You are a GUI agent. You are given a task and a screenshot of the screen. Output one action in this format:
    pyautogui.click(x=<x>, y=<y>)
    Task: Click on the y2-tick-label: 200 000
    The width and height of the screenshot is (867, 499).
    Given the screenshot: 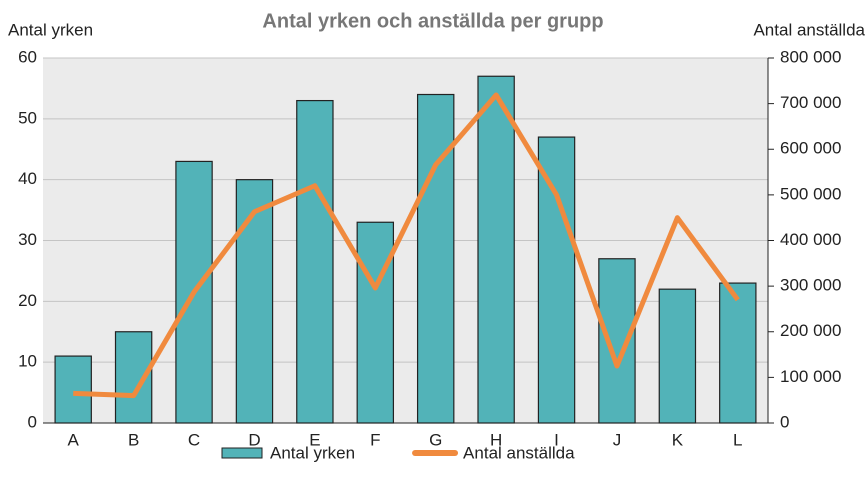 What is the action you would take?
    pyautogui.click(x=810, y=330)
    